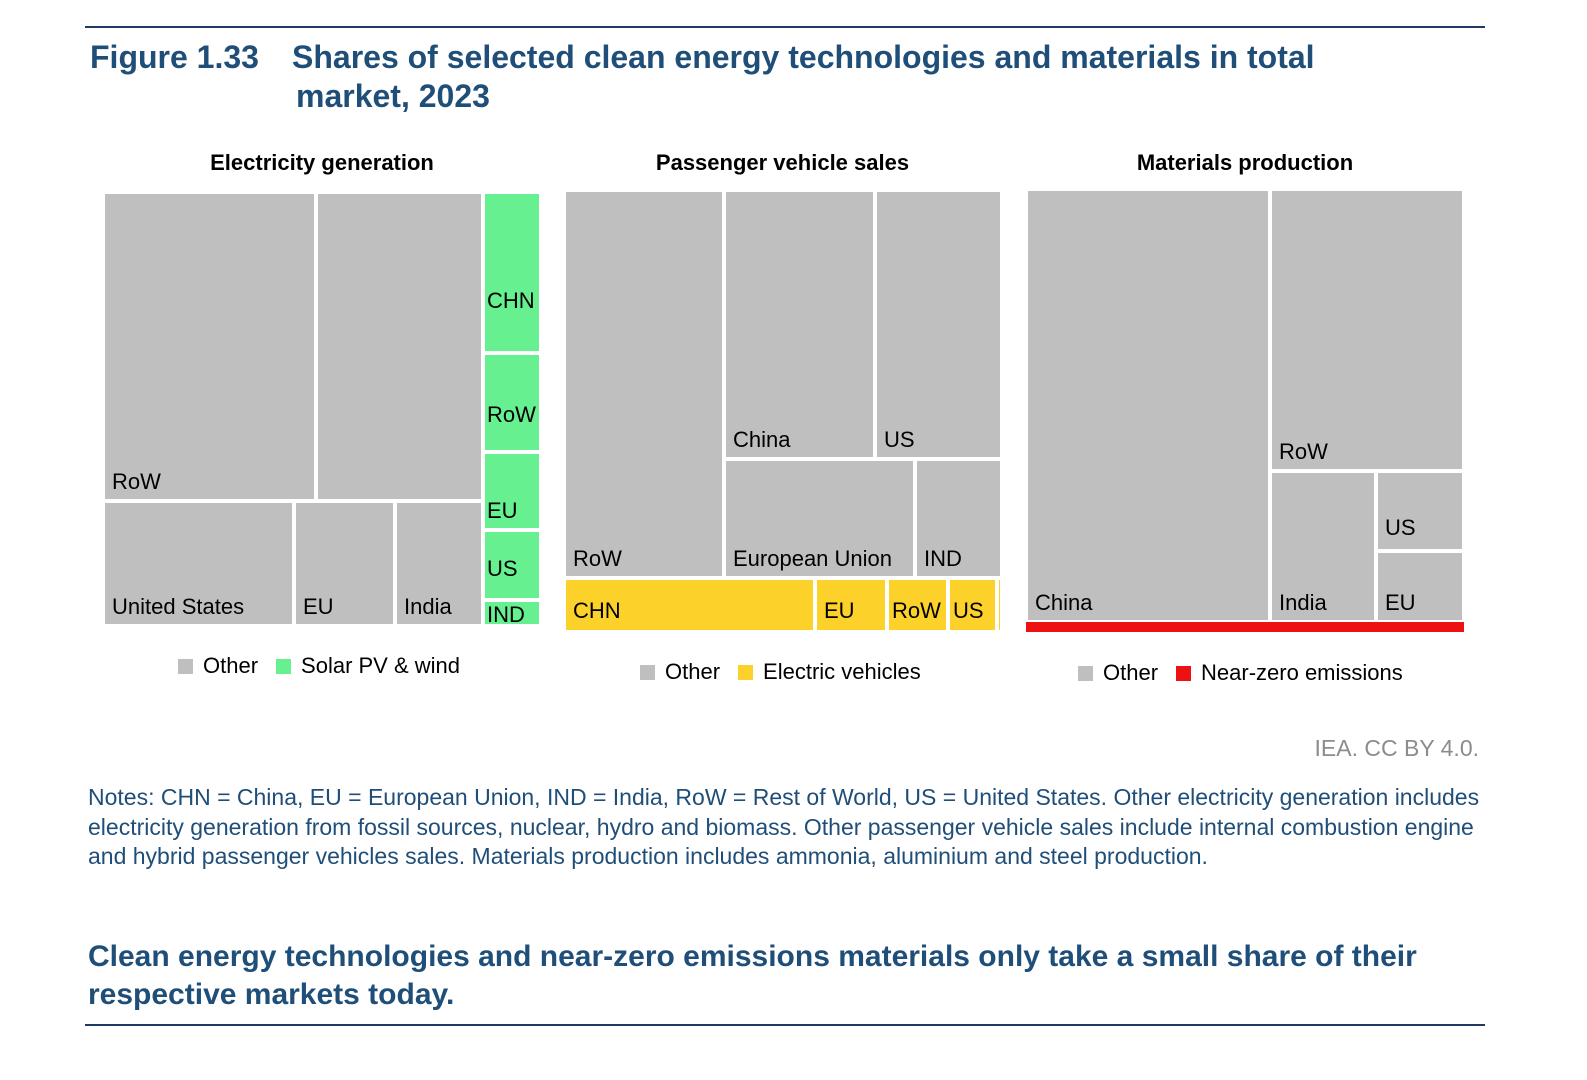 This screenshot has width=1587, height=1080. What do you see at coordinates (1302, 672) in the screenshot?
I see `legend-label-near-zero: Near-zero emissions` at bounding box center [1302, 672].